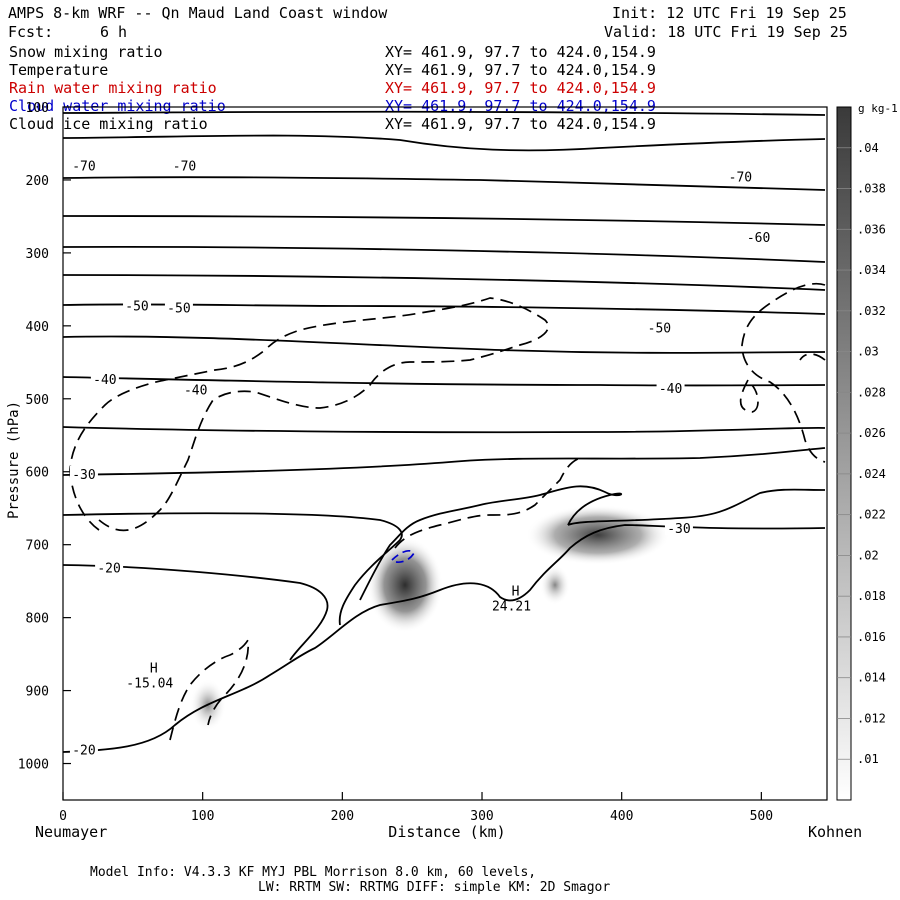 The image size is (900, 900). I want to click on y-axis-title: Pressure (hPa), so click(14, 460).